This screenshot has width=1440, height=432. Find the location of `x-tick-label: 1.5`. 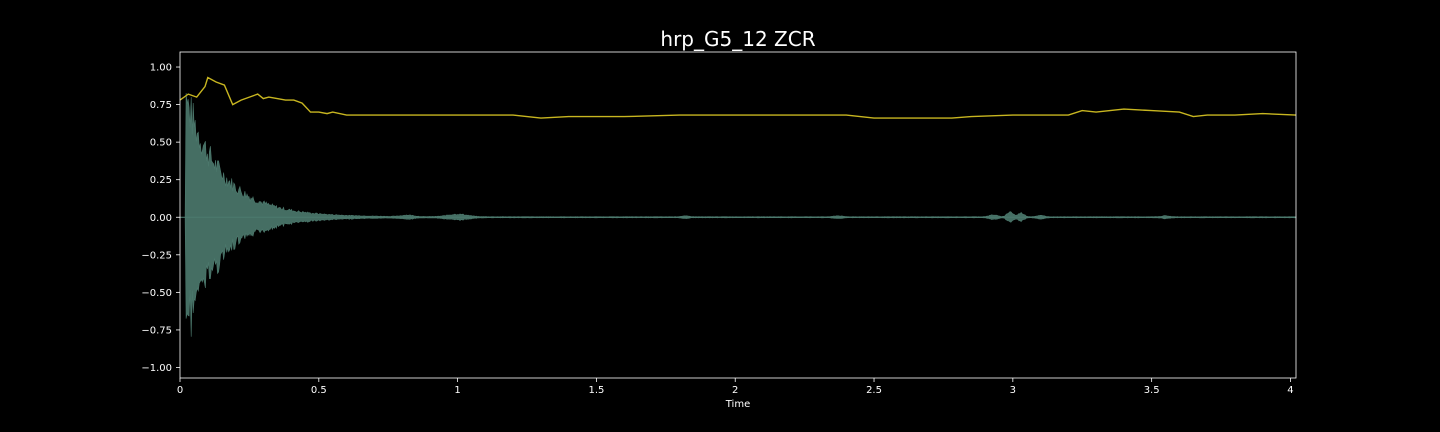

x-tick-label: 1.5 is located at coordinates (596, 390).